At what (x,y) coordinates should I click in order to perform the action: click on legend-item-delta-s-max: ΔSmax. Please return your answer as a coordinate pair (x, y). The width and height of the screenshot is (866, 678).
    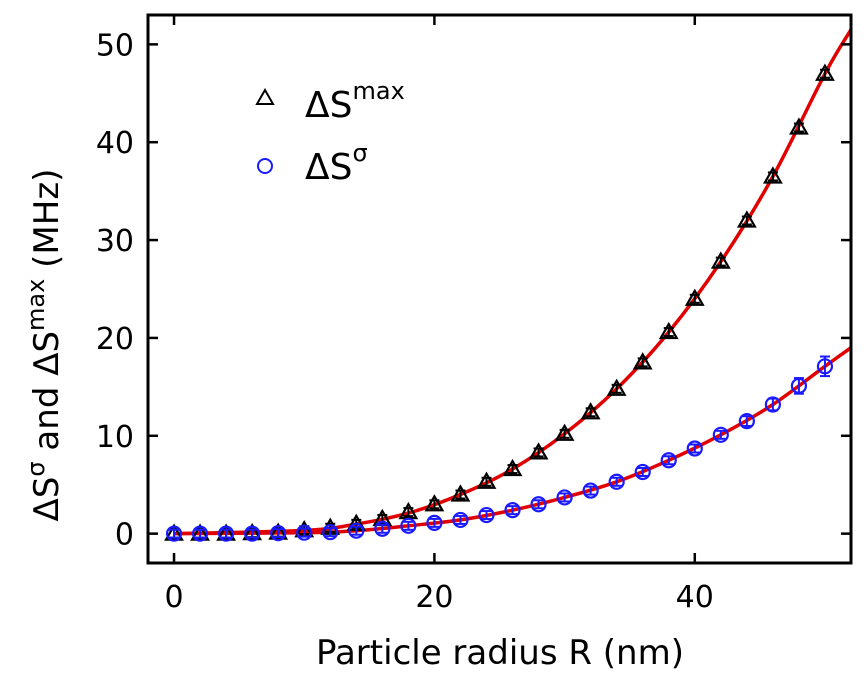
    Looking at the image, I should click on (330, 101).